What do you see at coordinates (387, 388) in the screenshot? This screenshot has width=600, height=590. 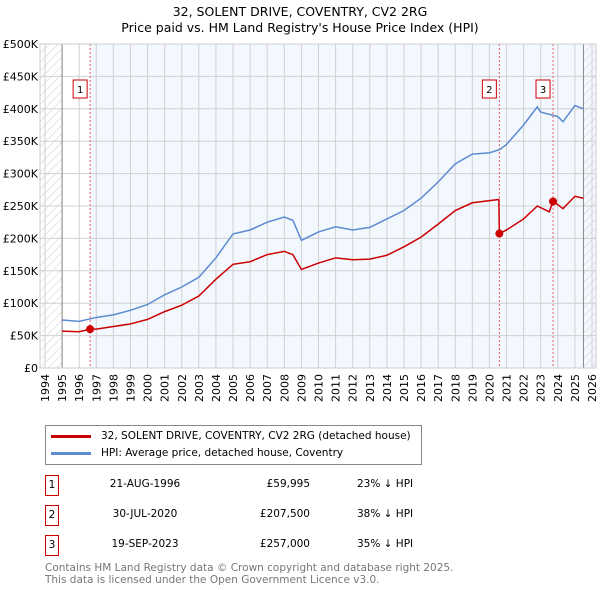 I see `x-tick-label: 2014` at bounding box center [387, 388].